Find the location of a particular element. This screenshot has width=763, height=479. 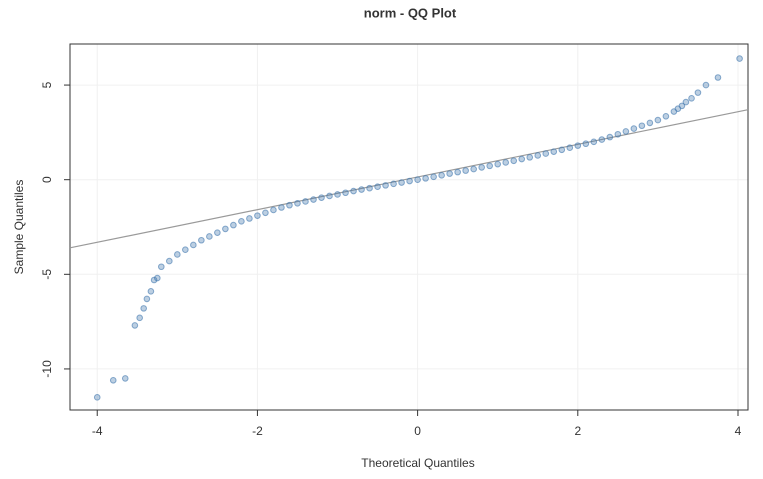

y-axis-label: Sample Quantiles is located at coordinates (19, 227).